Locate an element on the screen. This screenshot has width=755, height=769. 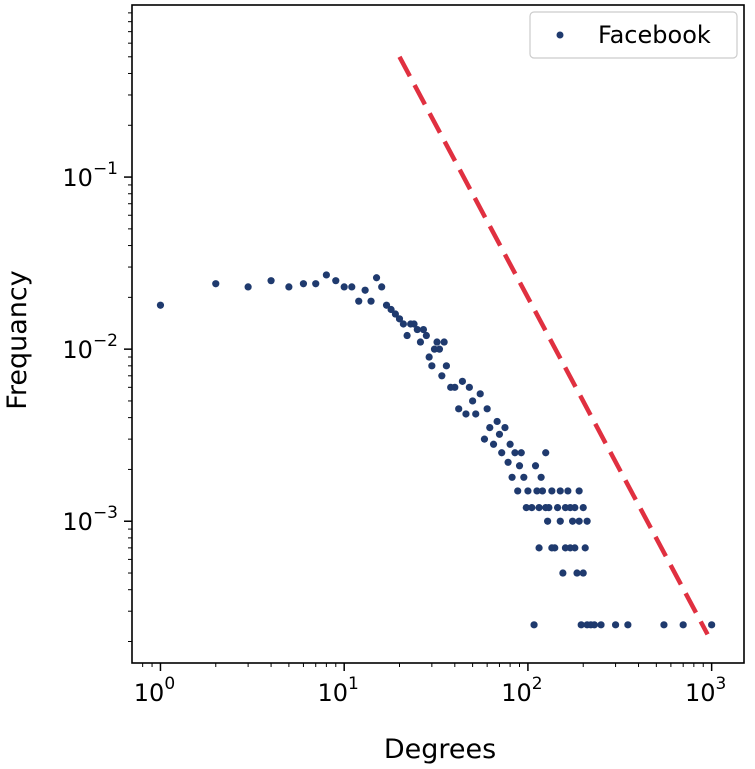
legend: Facebook is located at coordinates (633, 35).